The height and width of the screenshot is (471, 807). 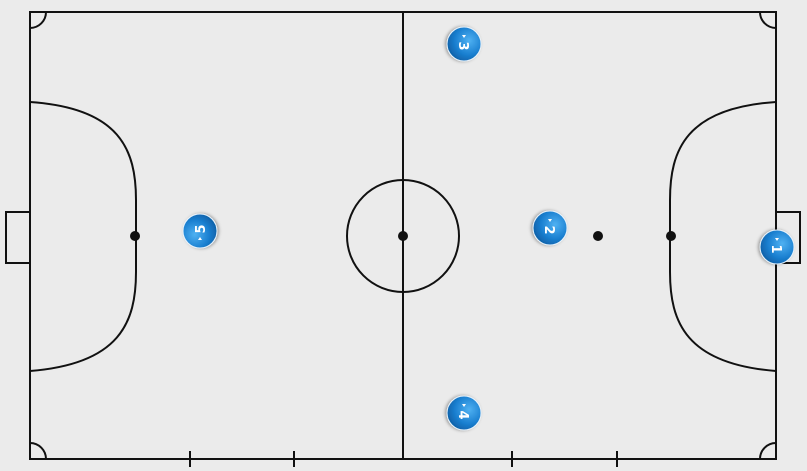 I want to click on player-token-5: 5, so click(x=200, y=231).